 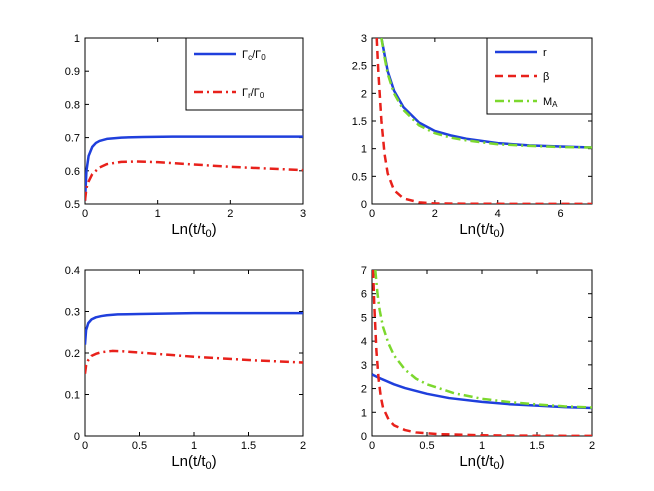 I want to click on y-tick-label: 0.1, so click(x=72, y=396).